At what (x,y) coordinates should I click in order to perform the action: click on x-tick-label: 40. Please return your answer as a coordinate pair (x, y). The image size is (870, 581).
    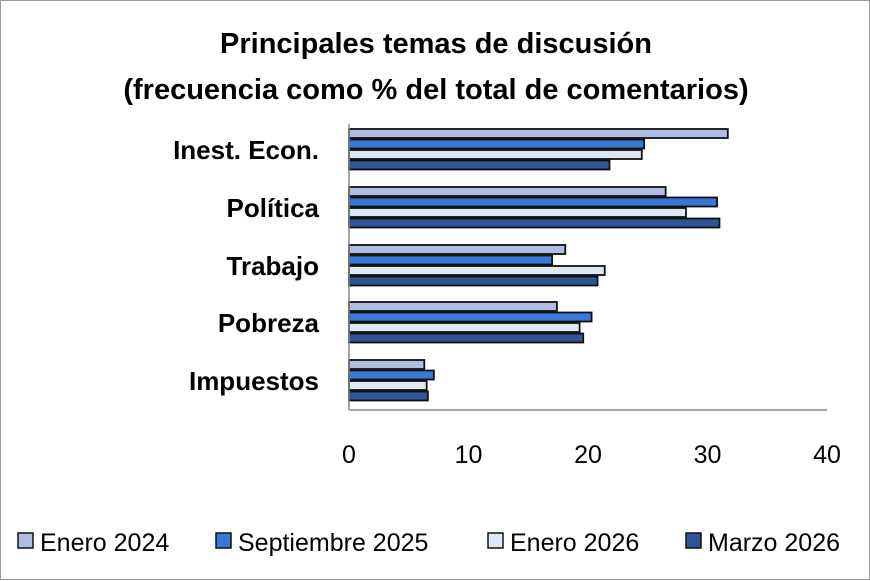
    Looking at the image, I should click on (827, 455).